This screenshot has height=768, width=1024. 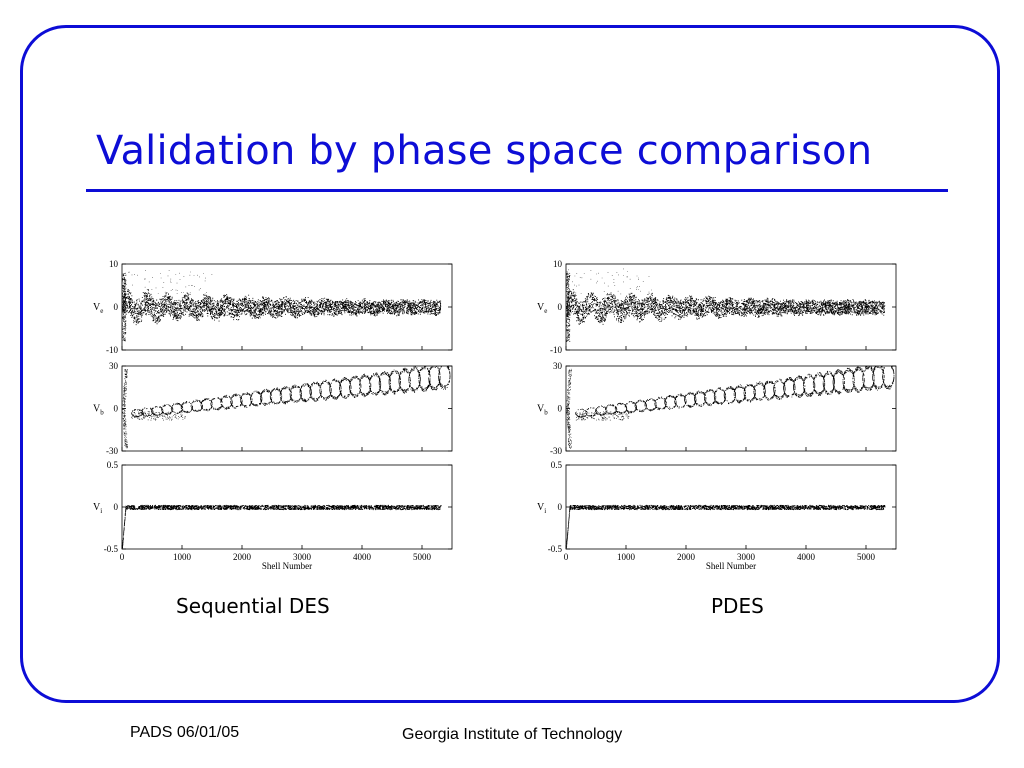 What do you see at coordinates (512, 734) in the screenshot?
I see `footer-institution: Georgia Institute of Technology` at bounding box center [512, 734].